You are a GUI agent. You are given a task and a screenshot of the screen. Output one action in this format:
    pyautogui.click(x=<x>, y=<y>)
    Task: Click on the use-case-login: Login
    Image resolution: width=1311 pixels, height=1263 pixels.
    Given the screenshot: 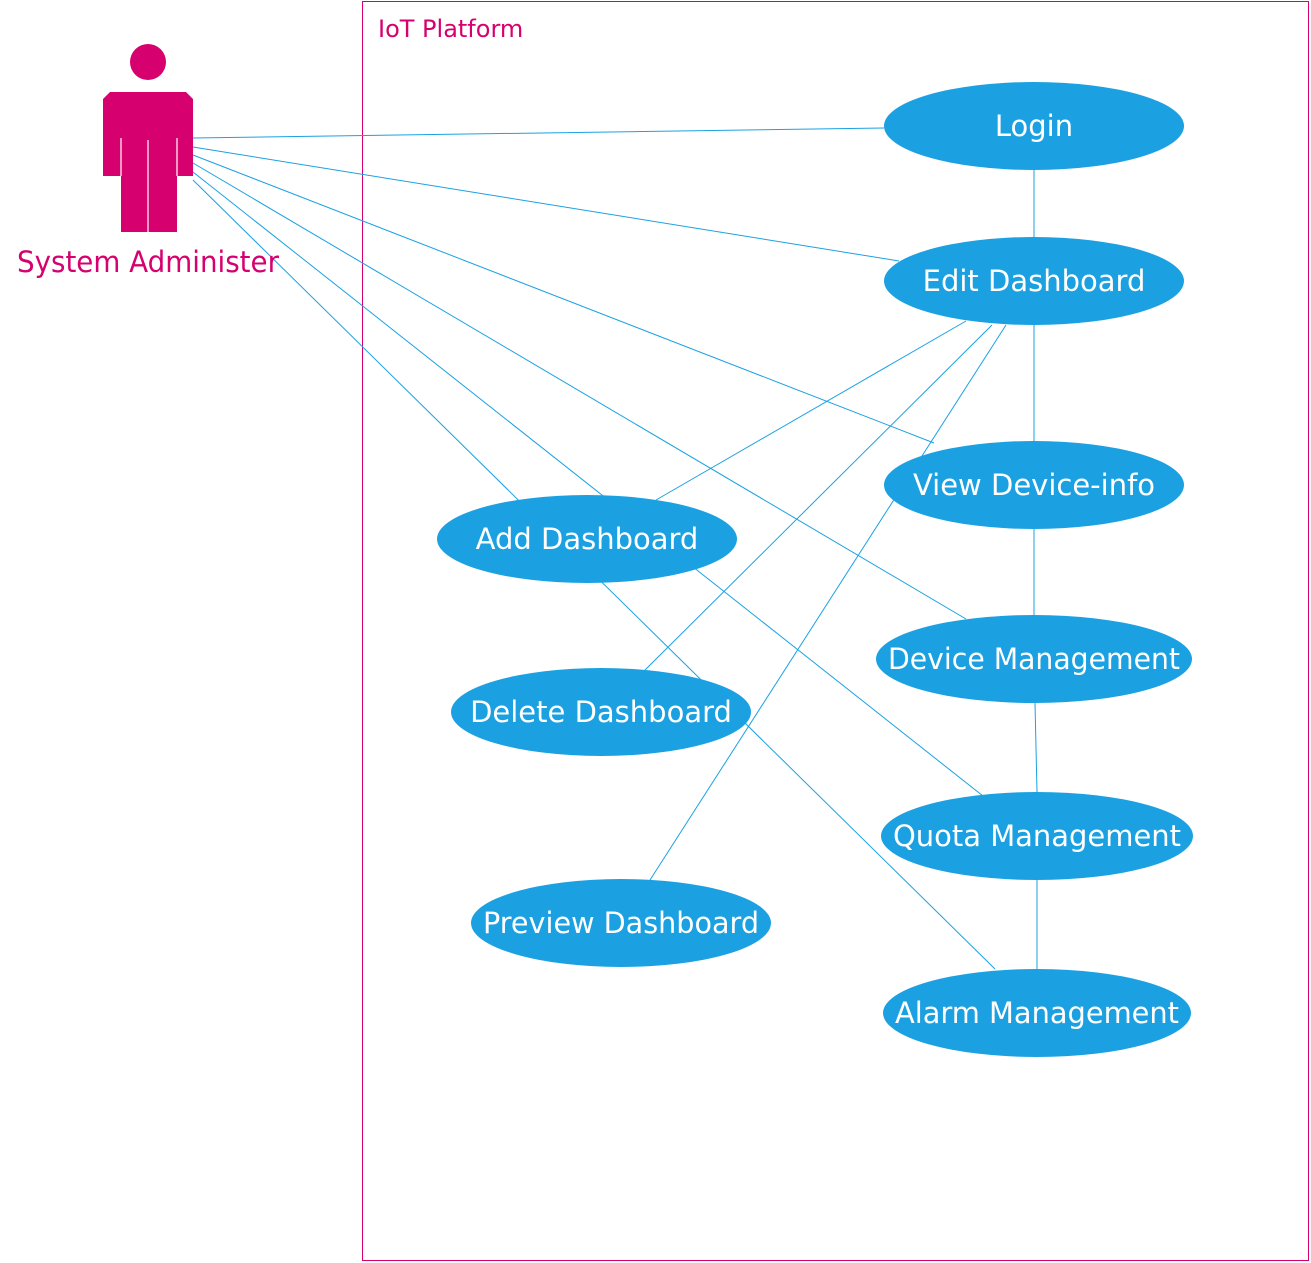 What is the action you would take?
    pyautogui.click(x=1034, y=126)
    